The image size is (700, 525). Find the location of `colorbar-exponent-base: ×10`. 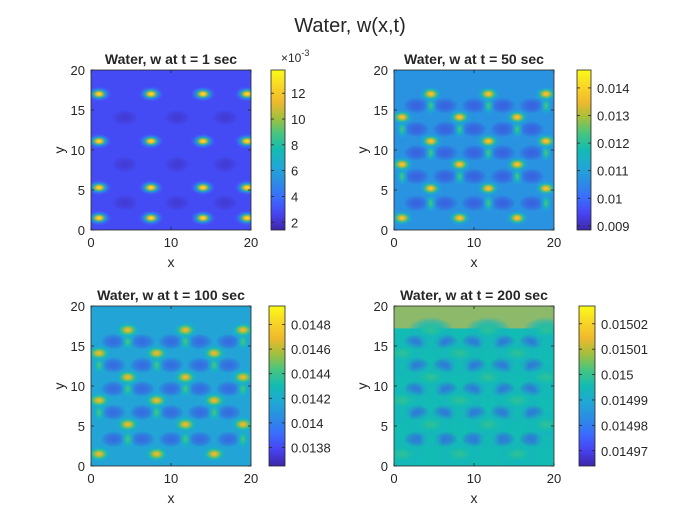

colorbar-exponent-base: ×10 is located at coordinates (291, 58).